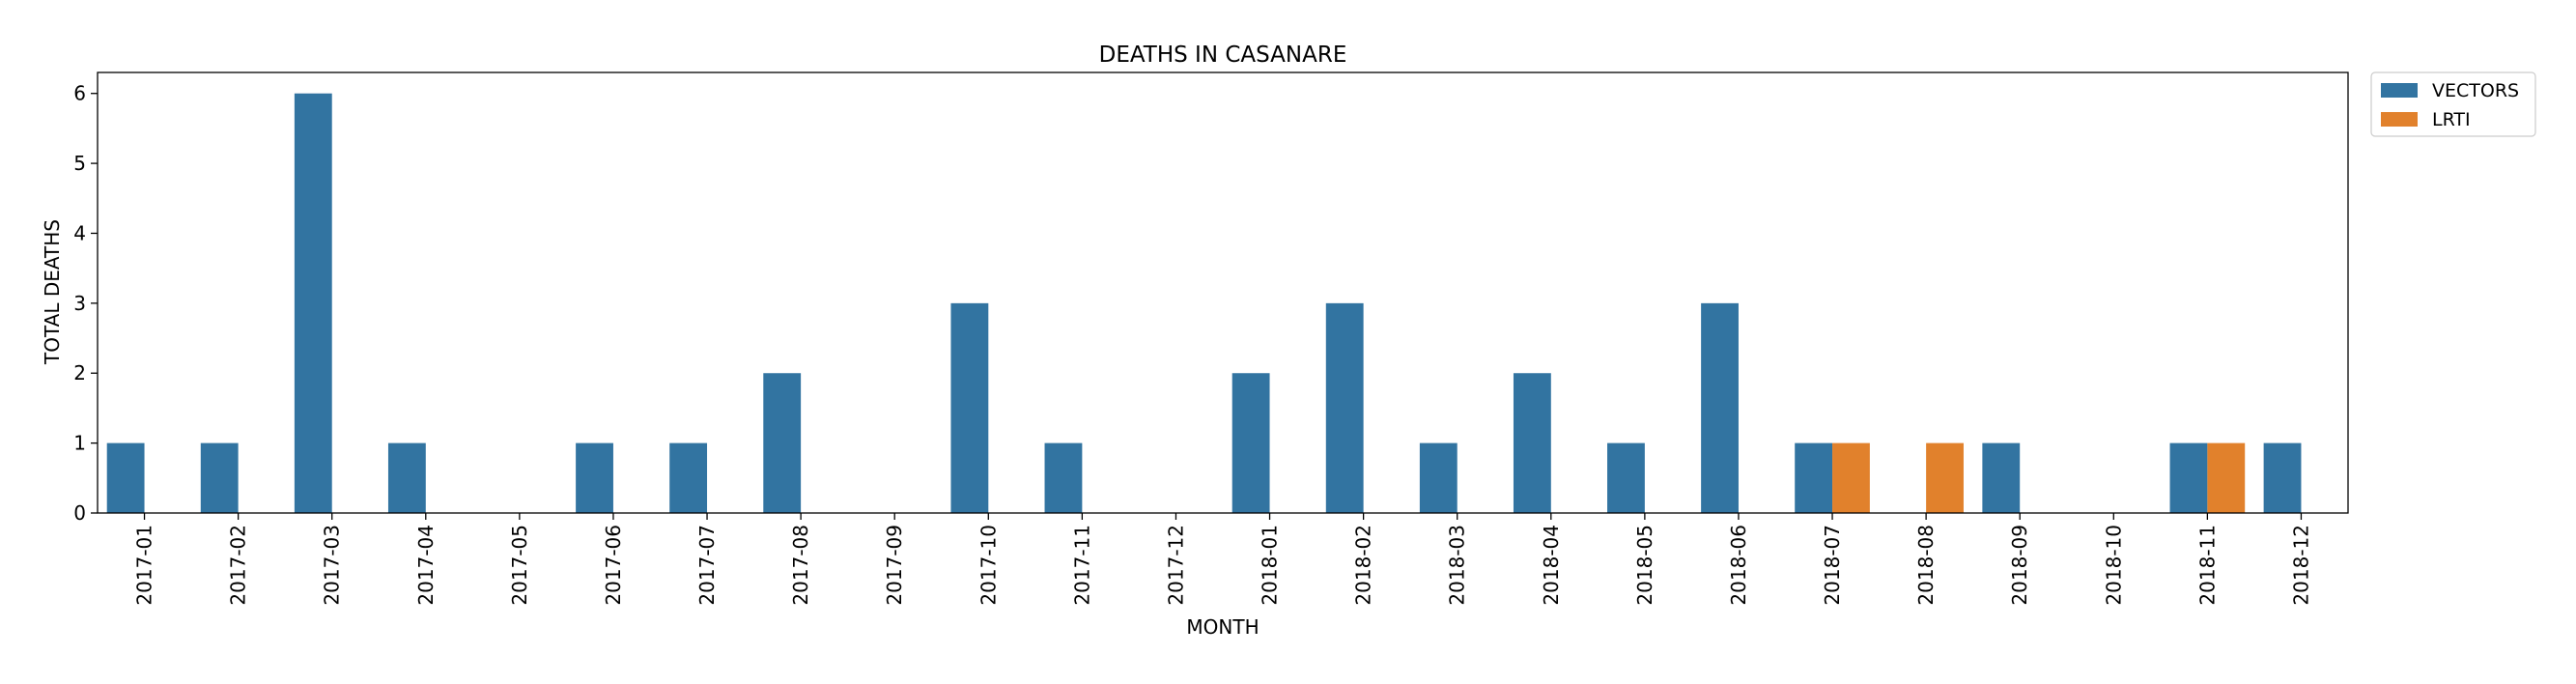 The image size is (2576, 684). What do you see at coordinates (1081, 565) in the screenshot?
I see `x-tick-label: 2017-11` at bounding box center [1081, 565].